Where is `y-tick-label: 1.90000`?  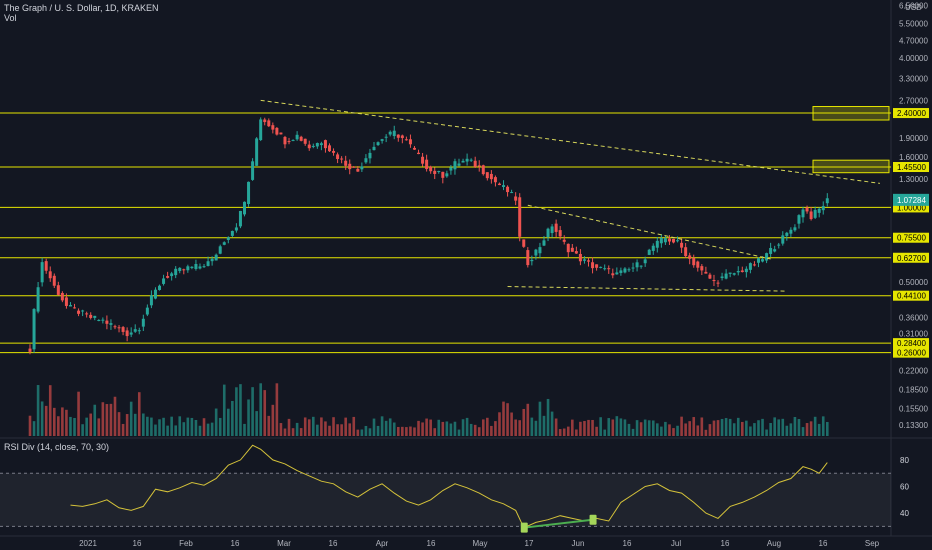 y-tick-label: 1.90000 is located at coordinates (913, 138).